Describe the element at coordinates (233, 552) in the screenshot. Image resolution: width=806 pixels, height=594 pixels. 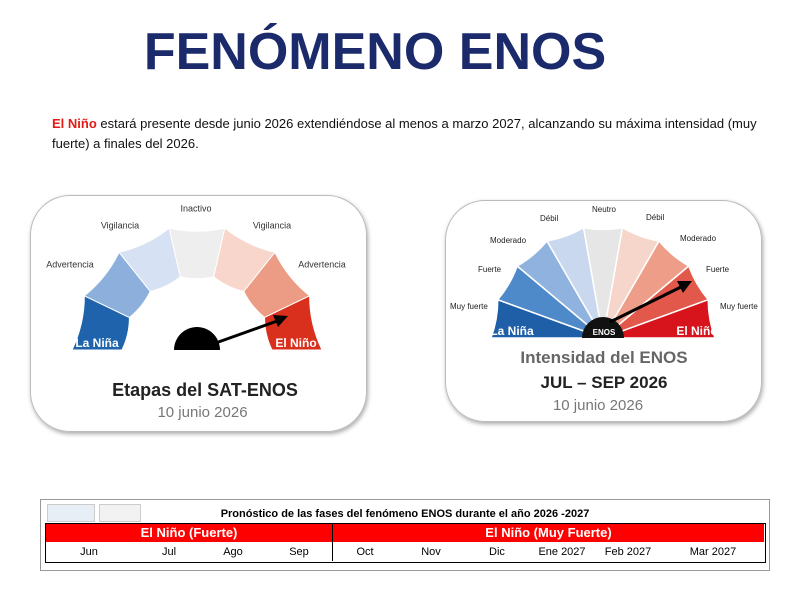
I see `month: Ago` at that location.